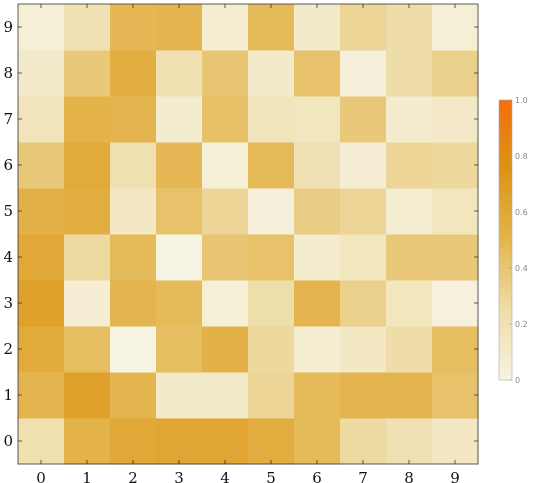  Describe the element at coordinates (505, 240) in the screenshot. I see `colorbar-gradient` at that location.